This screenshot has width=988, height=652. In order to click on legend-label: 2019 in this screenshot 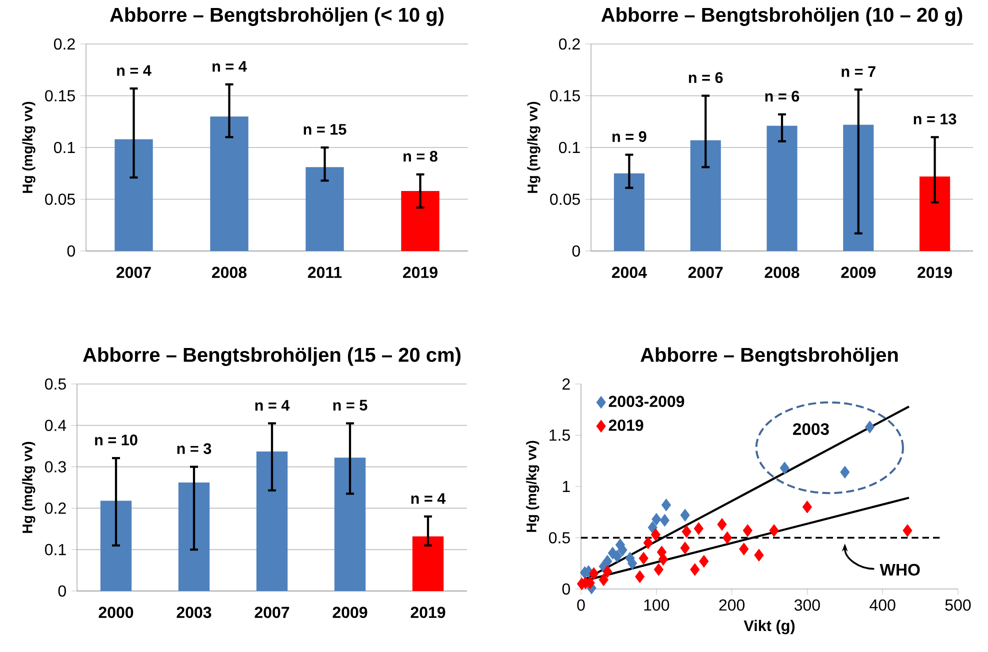, I will do `click(626, 425)`.